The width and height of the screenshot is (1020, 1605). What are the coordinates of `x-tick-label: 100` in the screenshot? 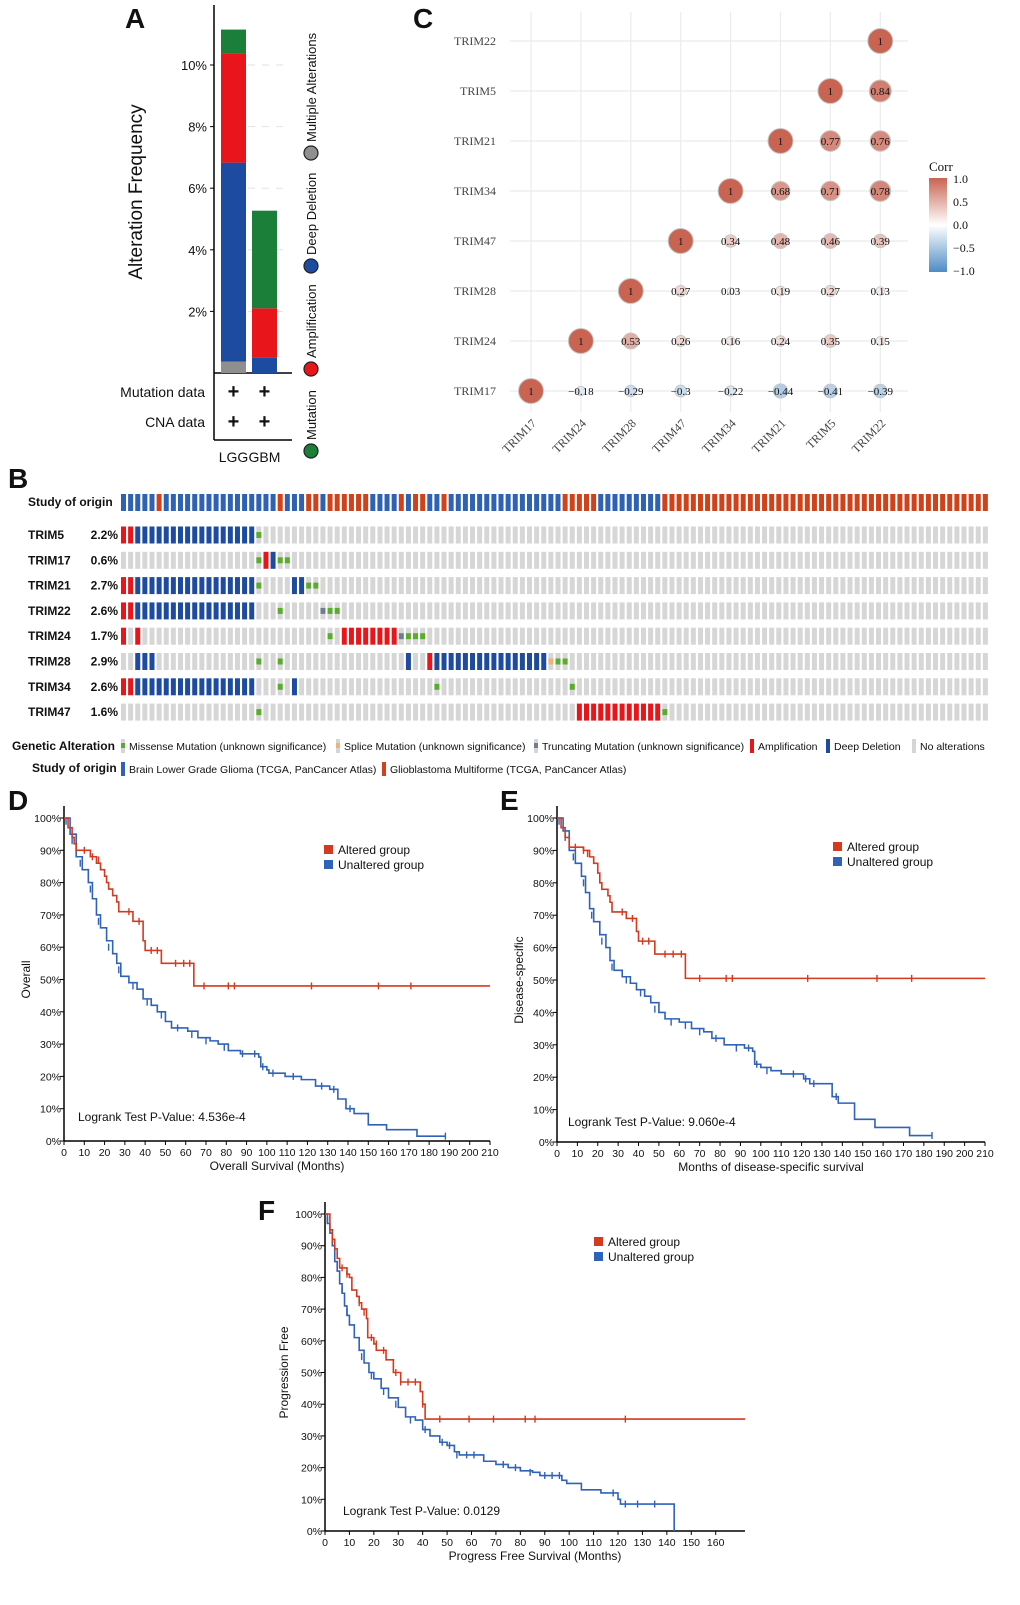 It's located at (761, 1154).